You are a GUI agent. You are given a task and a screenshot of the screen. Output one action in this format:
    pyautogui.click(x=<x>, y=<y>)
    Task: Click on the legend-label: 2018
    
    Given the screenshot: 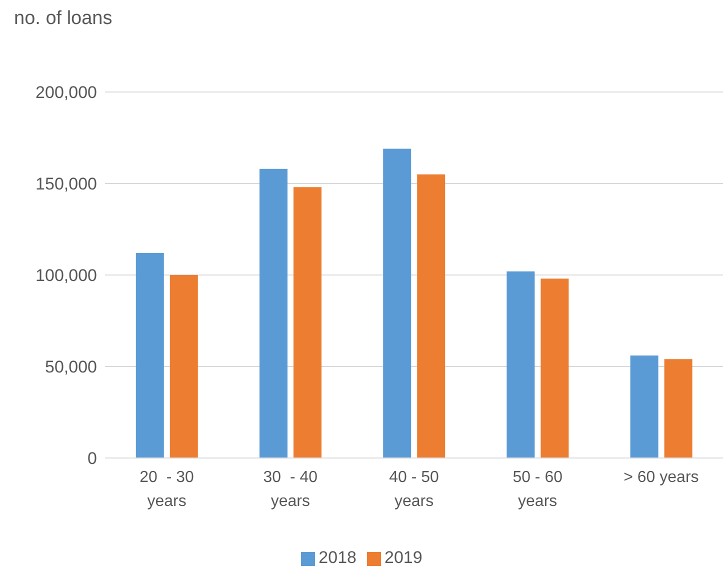 What is the action you would take?
    pyautogui.click(x=337, y=557)
    